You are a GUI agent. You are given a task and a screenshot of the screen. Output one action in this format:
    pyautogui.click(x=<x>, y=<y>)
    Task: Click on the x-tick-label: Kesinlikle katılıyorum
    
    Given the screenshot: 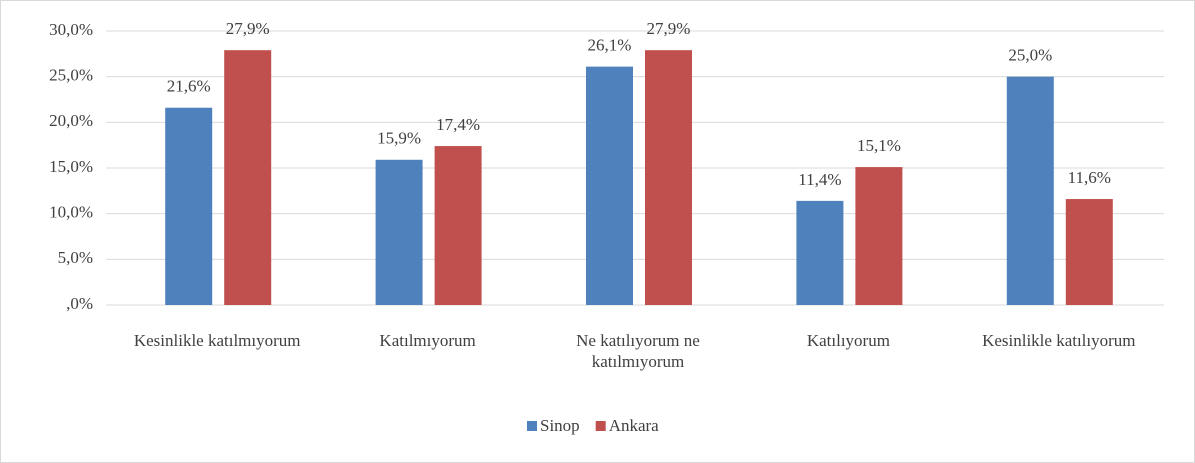 What is the action you would take?
    pyautogui.click(x=1059, y=340)
    